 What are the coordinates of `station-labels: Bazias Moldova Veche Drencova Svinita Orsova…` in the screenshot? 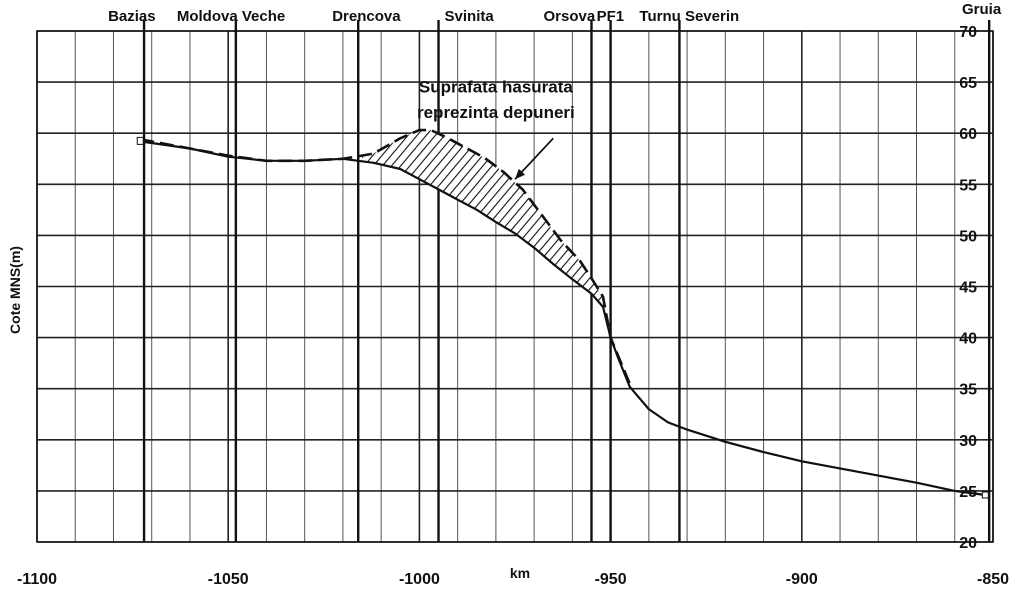 It's located at (555, 13).